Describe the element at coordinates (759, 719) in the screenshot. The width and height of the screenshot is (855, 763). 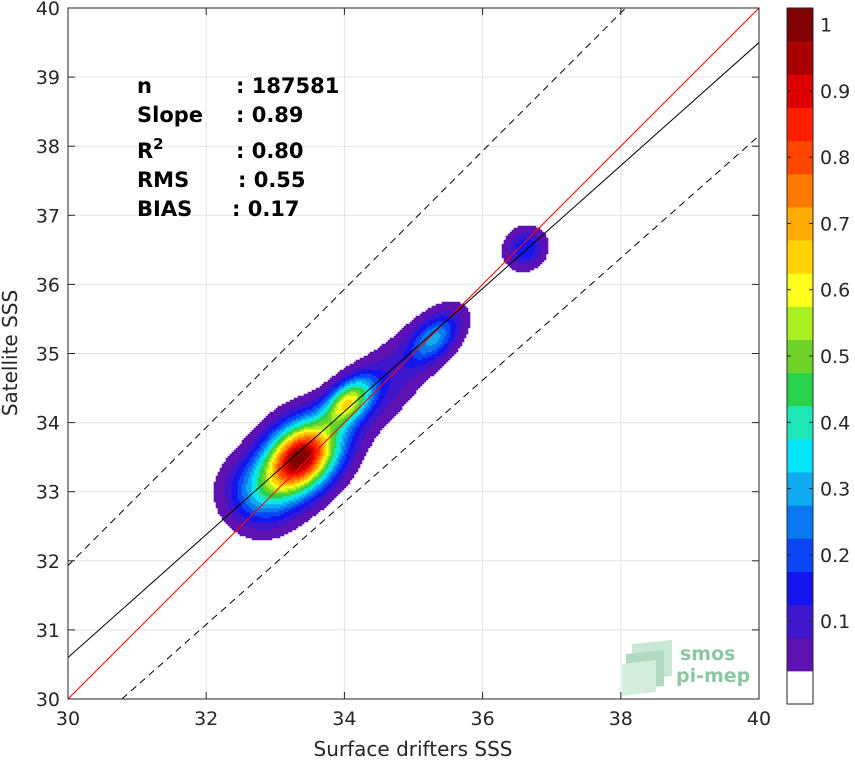
I see `x-tick-label: 40` at that location.